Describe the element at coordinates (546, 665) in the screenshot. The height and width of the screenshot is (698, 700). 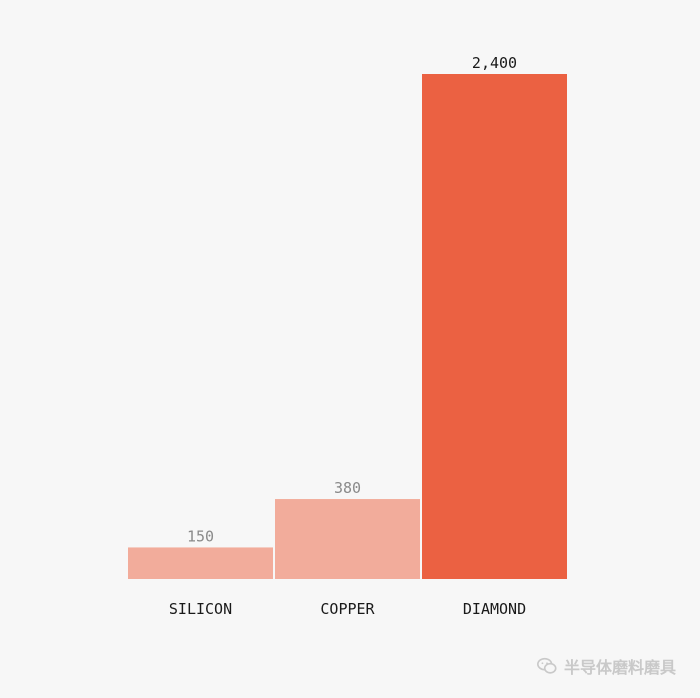
I see `wechat-icon` at that location.